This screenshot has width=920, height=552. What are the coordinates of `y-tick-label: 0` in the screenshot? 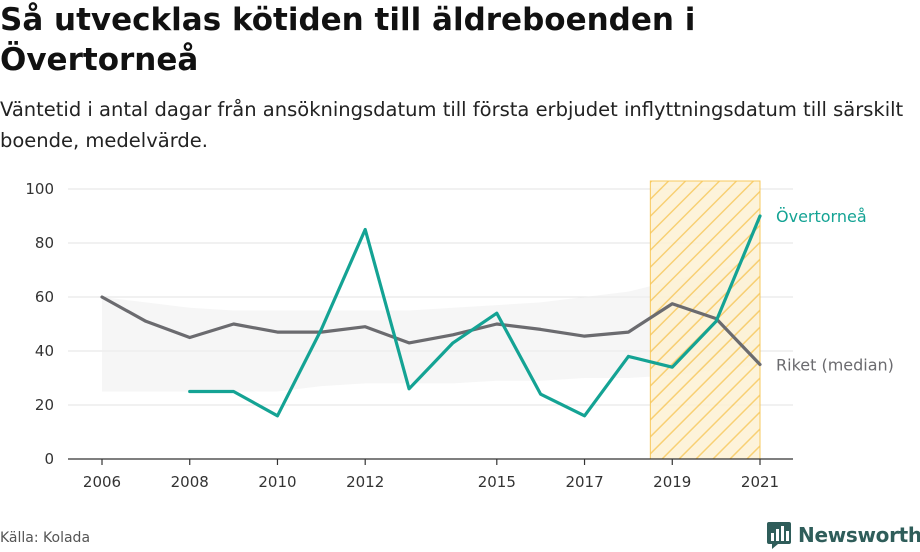 It's located at (49, 459).